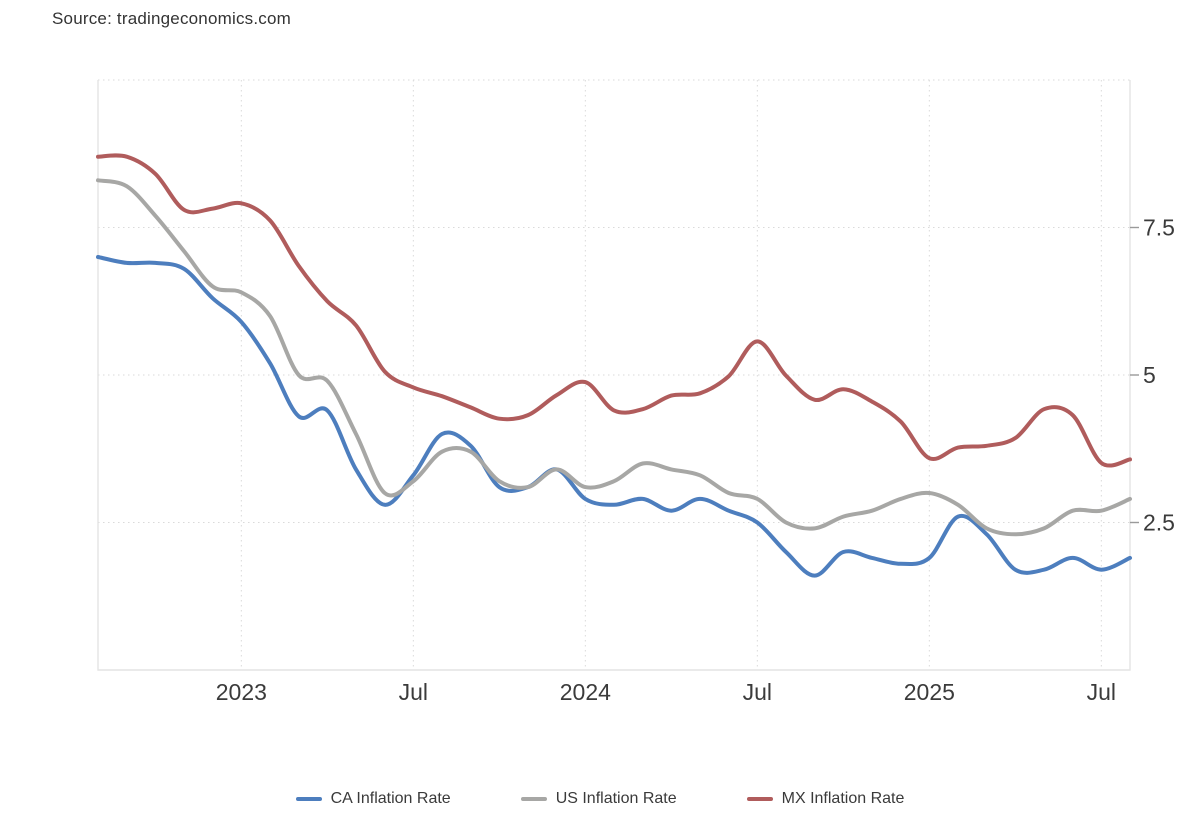 The image size is (1200, 820). What do you see at coordinates (759, 799) in the screenshot?
I see `mx-series-swatch-icon` at bounding box center [759, 799].